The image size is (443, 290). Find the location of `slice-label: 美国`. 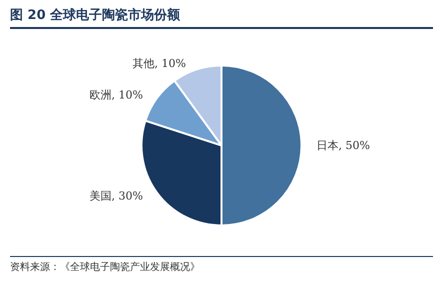

slice-label: 美国 is located at coordinates (100, 195).